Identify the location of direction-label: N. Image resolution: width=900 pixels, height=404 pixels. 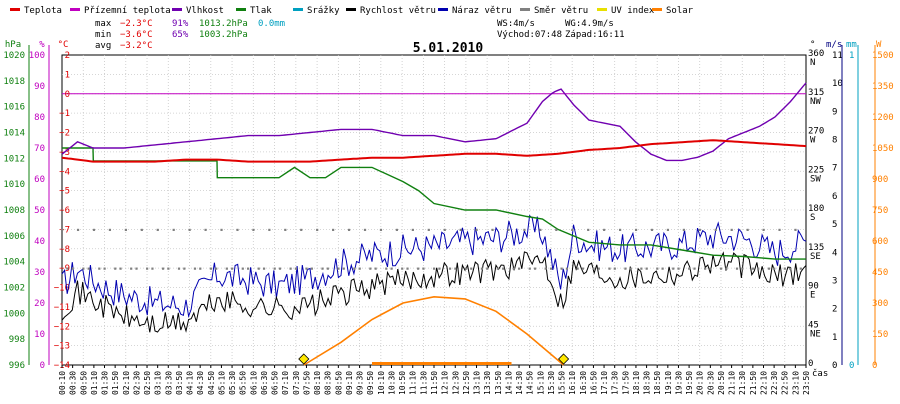
(812, 63).